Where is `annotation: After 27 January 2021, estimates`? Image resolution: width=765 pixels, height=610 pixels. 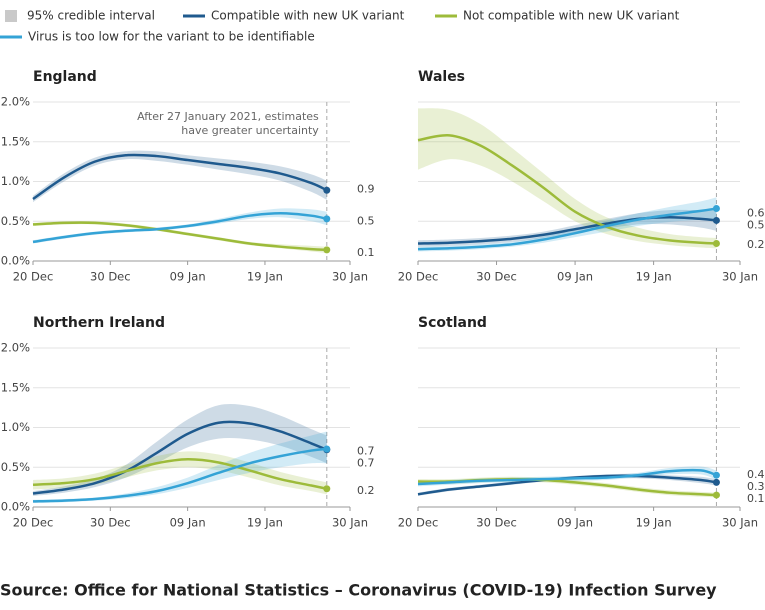 annotation: After 27 January 2021, estimates is located at coordinates (228, 116).